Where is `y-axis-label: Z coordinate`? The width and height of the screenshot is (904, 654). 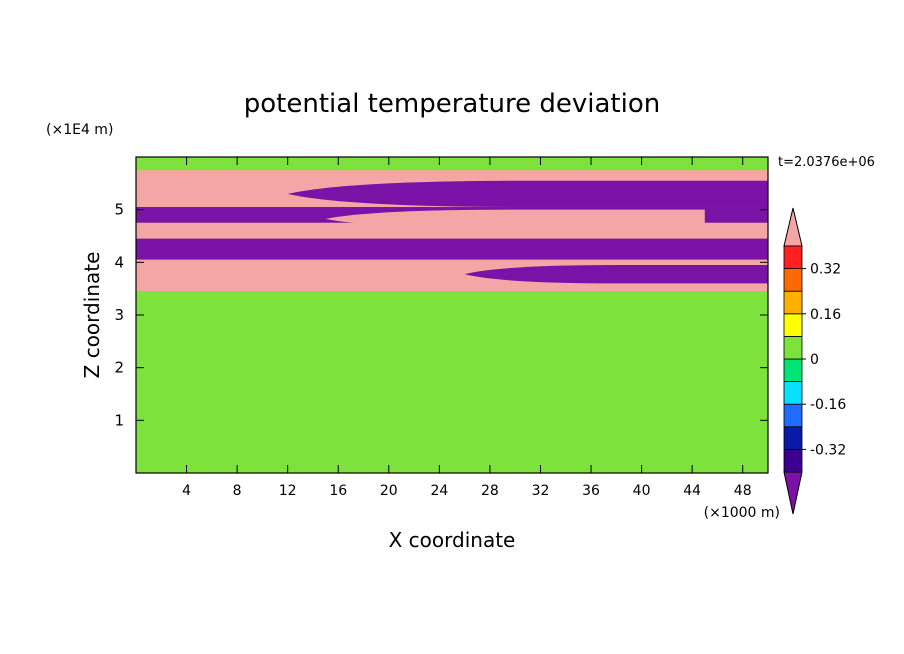 y-axis-label: Z coordinate is located at coordinates (92, 315).